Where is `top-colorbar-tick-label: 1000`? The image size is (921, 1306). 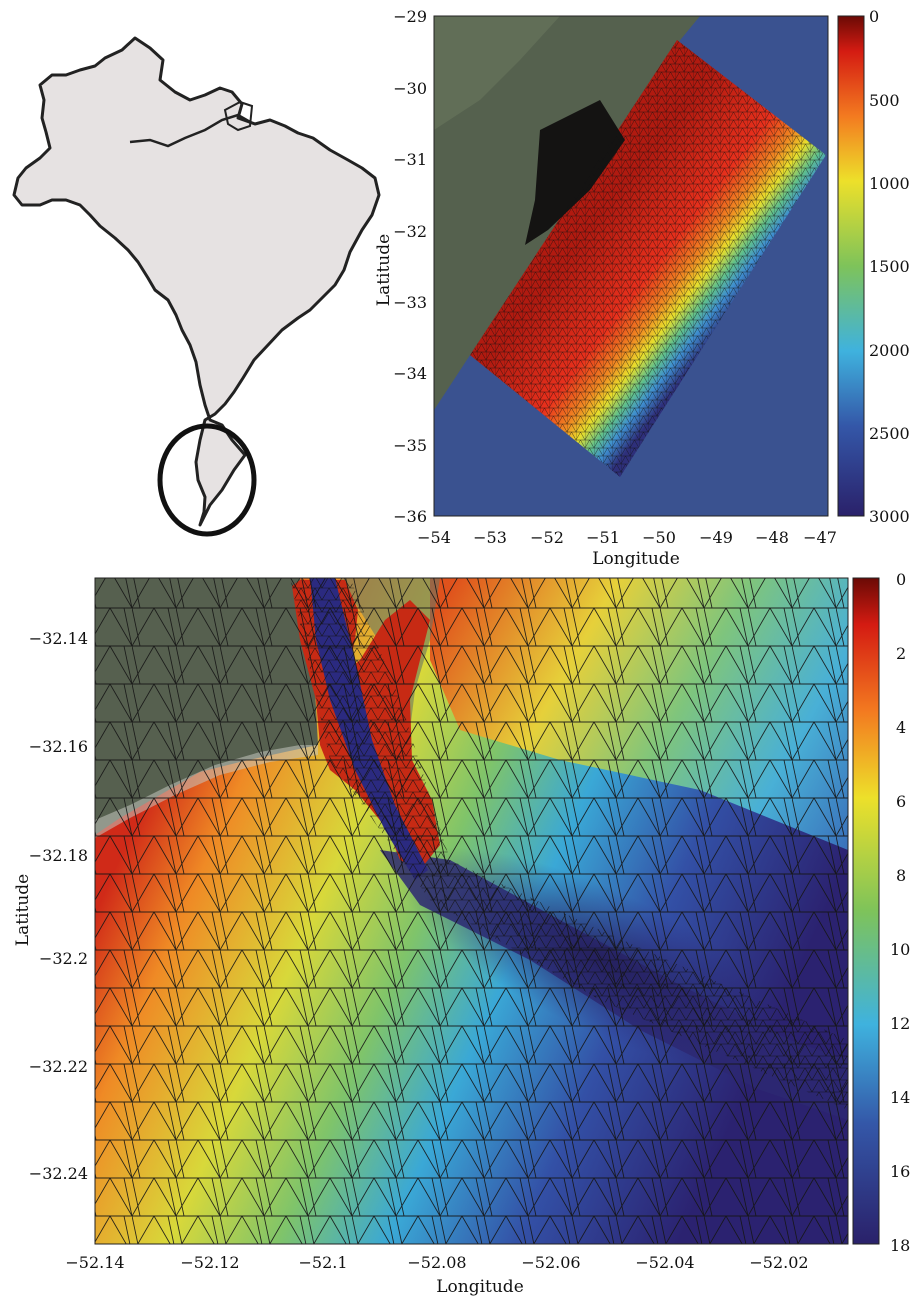 top-colorbar-tick-label: 1000 is located at coordinates (889, 183).